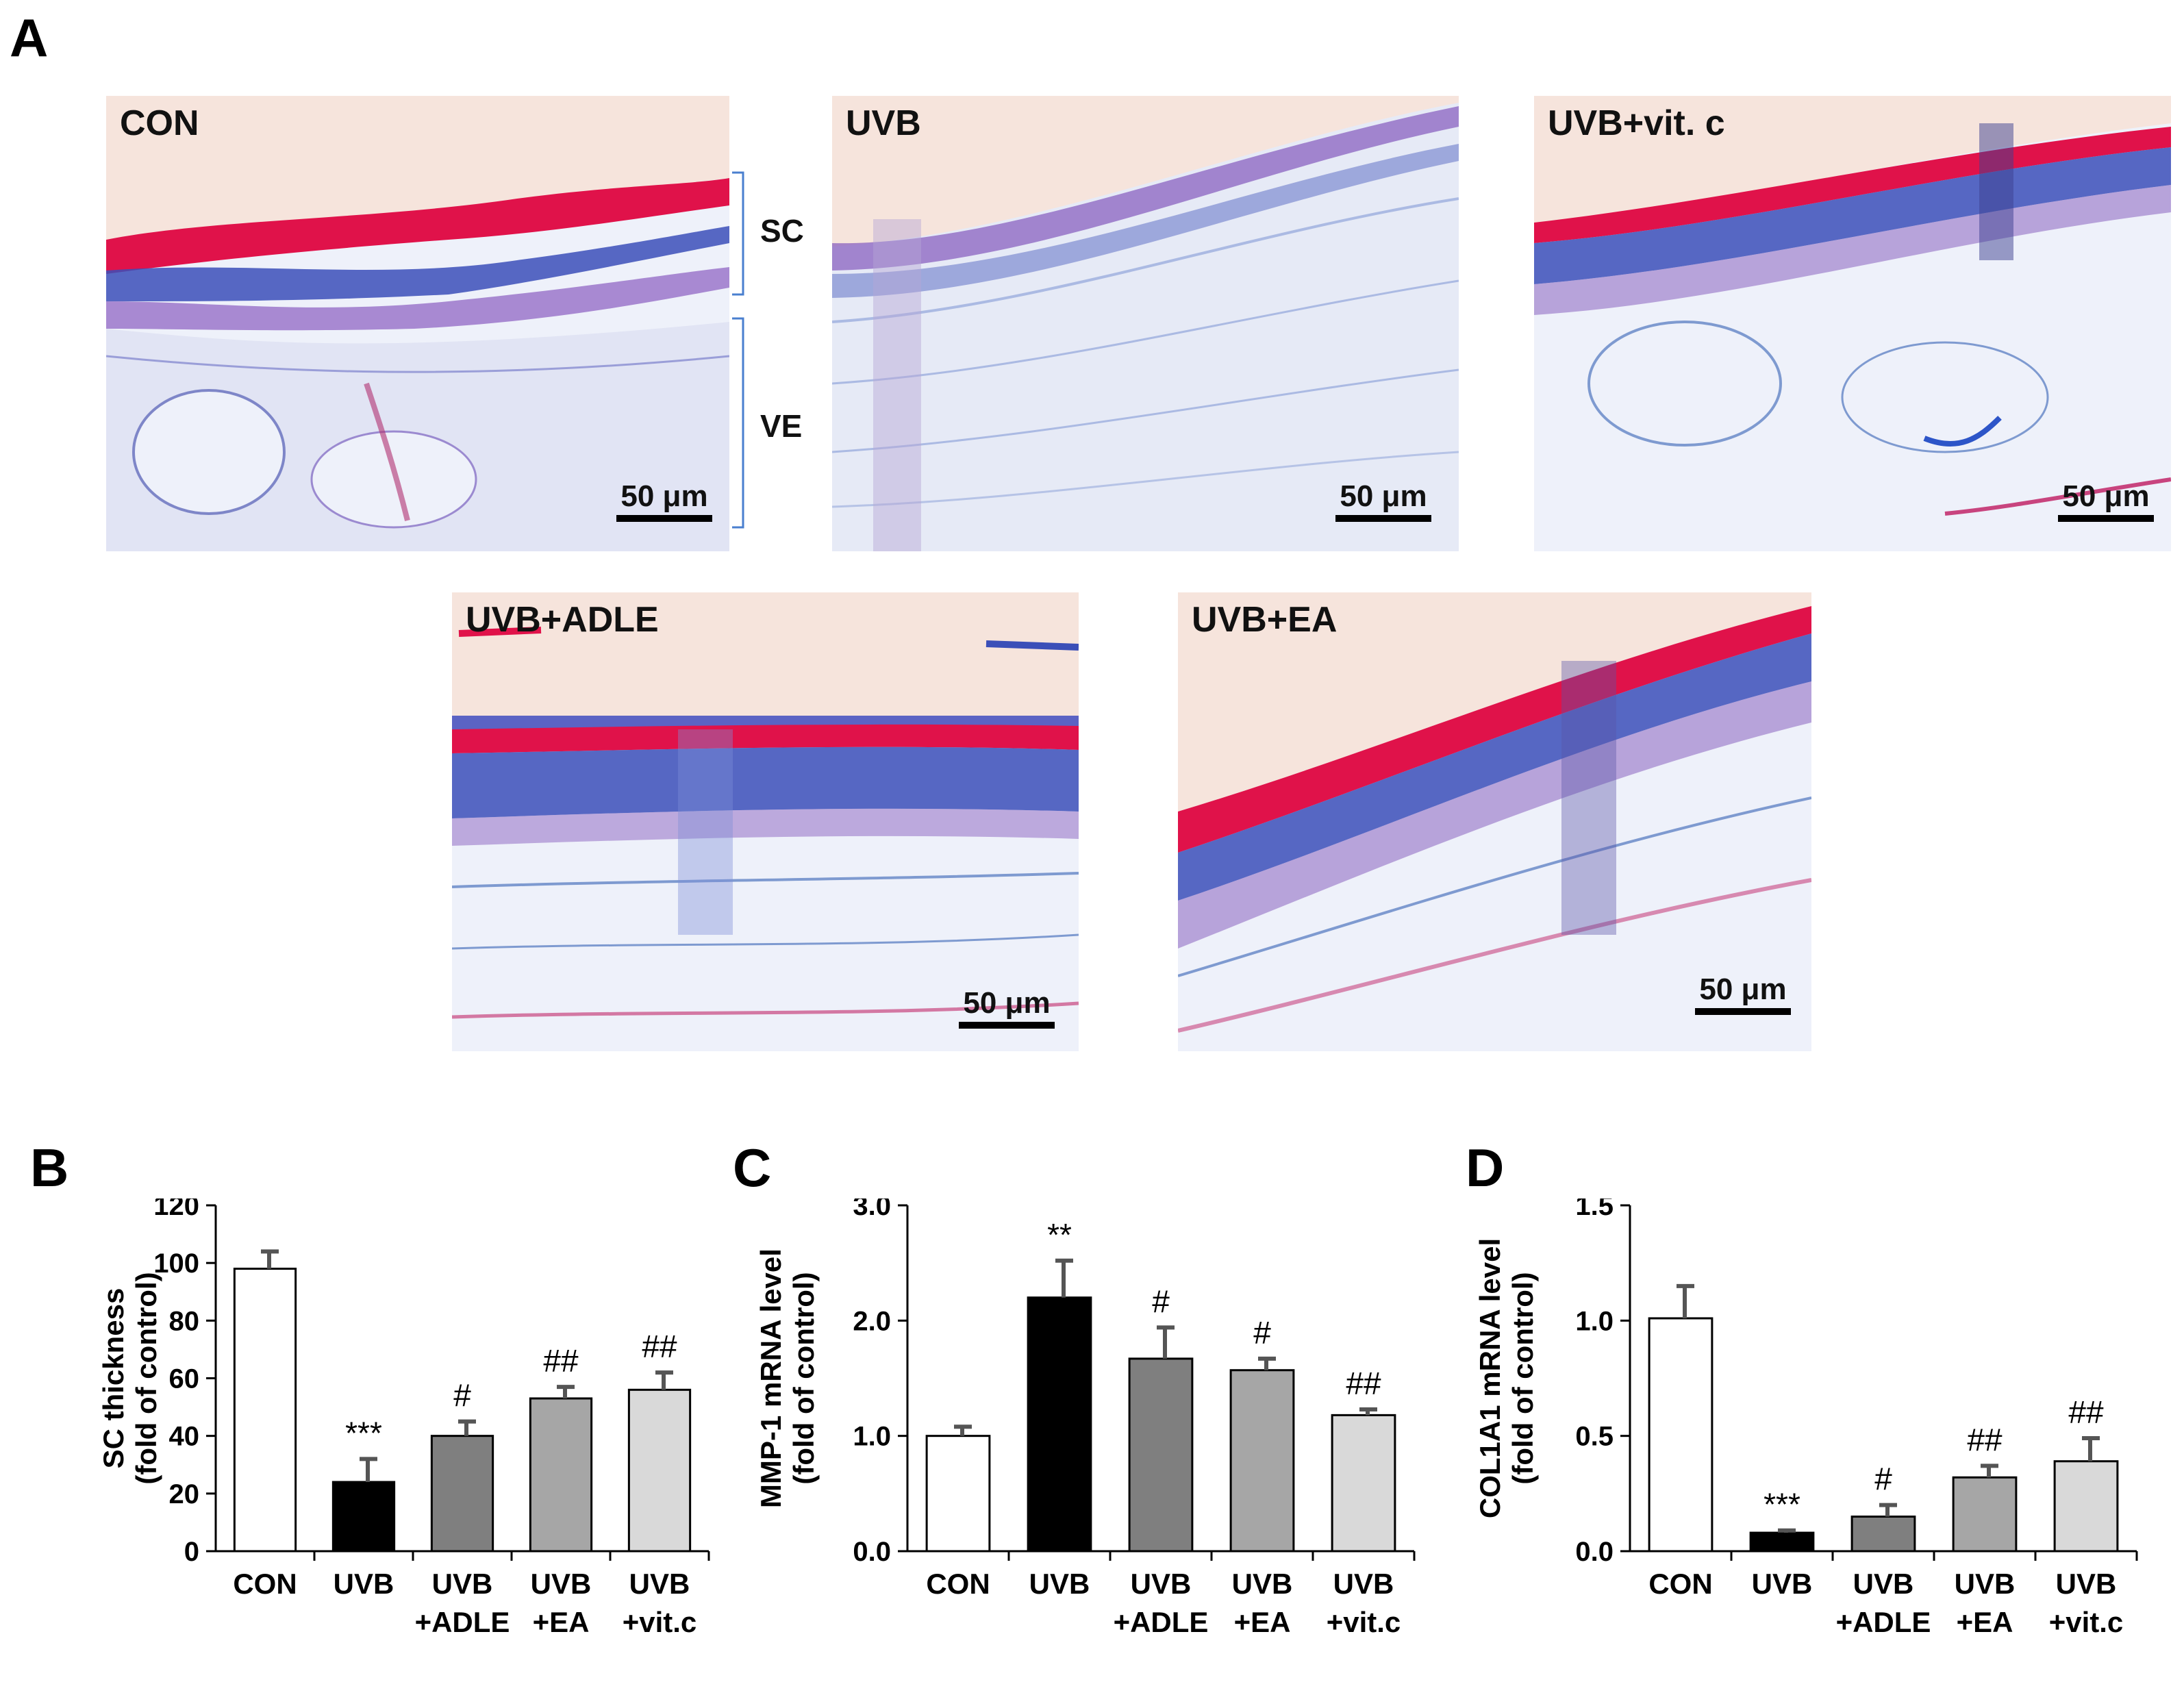  What do you see at coordinates (184, 1494) in the screenshot?
I see `y-tick-label: 20` at bounding box center [184, 1494].